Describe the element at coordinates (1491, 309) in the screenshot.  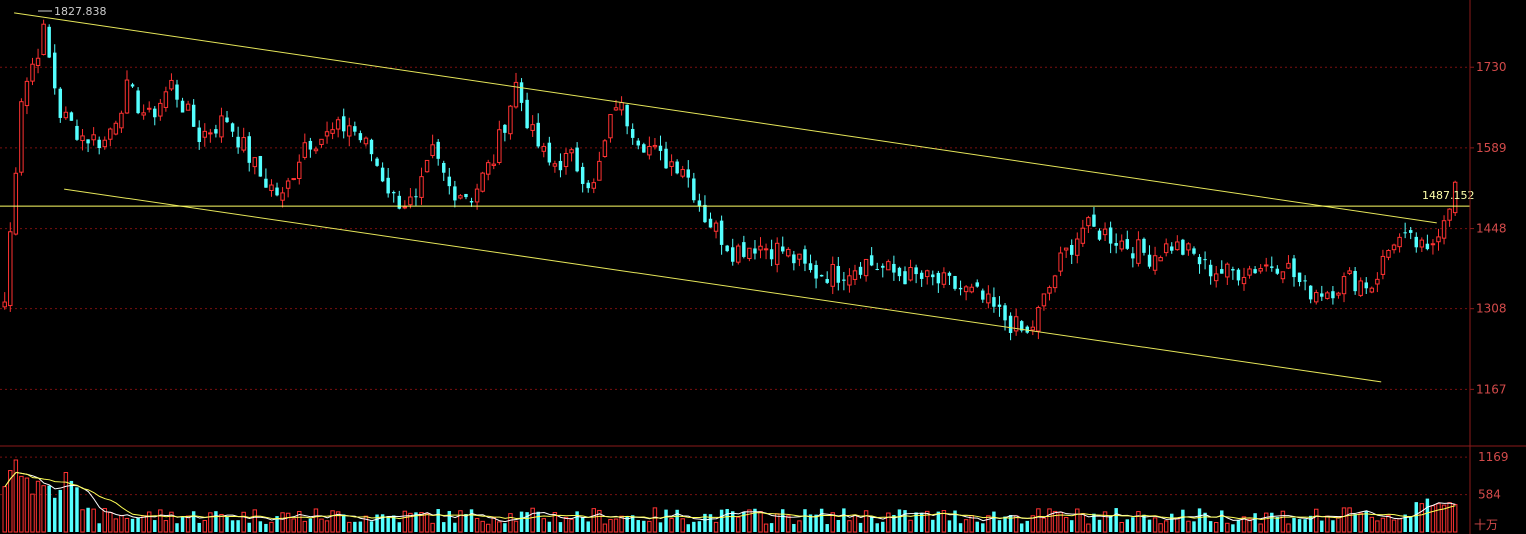
I see `price-tick-label: 1308` at that location.